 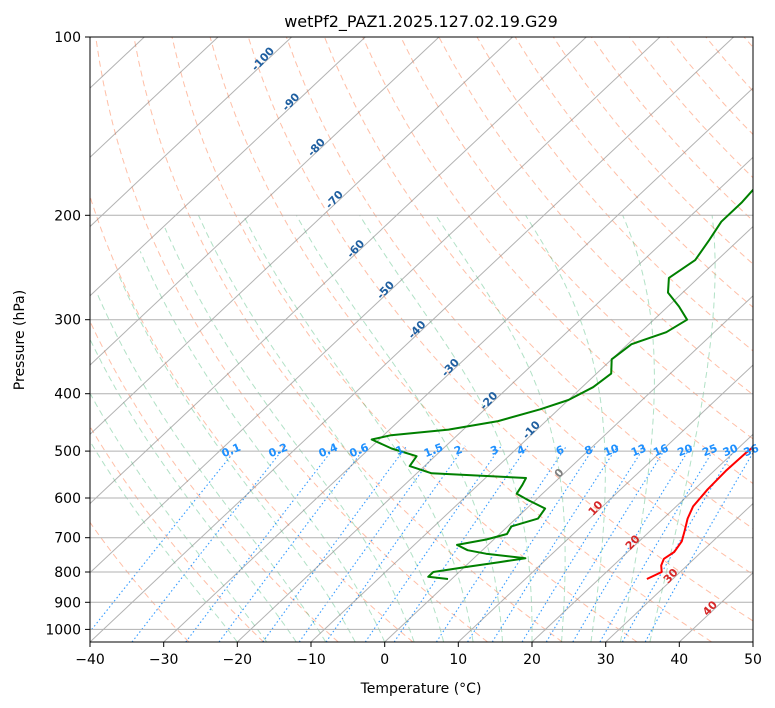 What do you see at coordinates (90, 660) in the screenshot?
I see `x-tick-label: −40` at bounding box center [90, 660].